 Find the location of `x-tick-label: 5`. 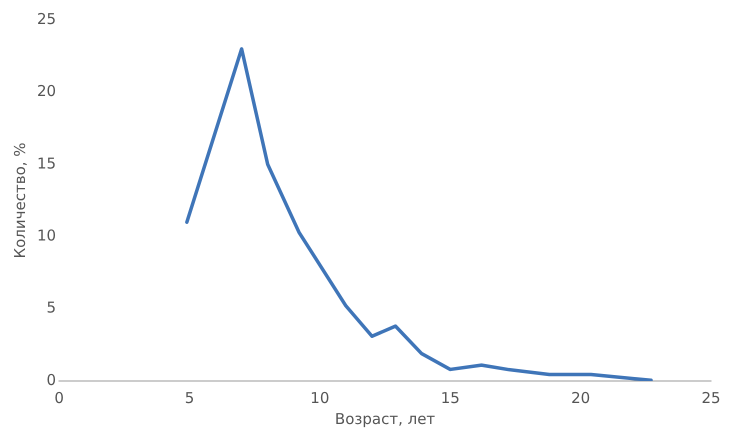

x-tick-label: 5 is located at coordinates (189, 397).